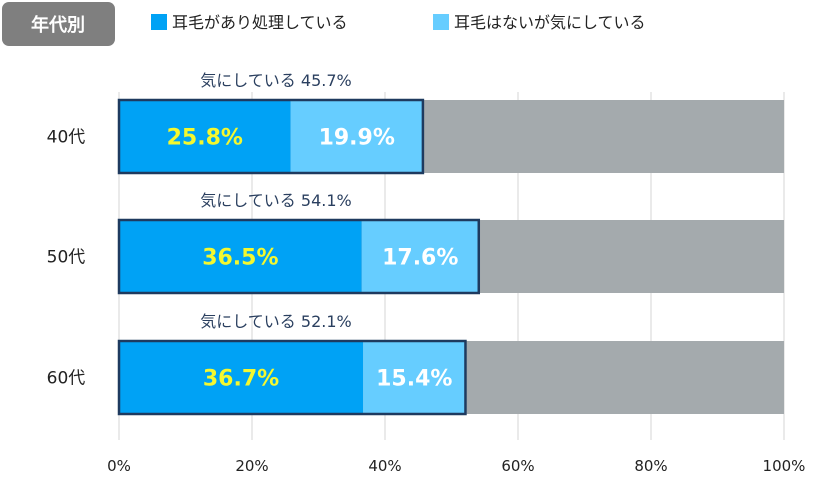  I want to click on legend-label-series-1: 耳毛があり処理している, so click(260, 22).